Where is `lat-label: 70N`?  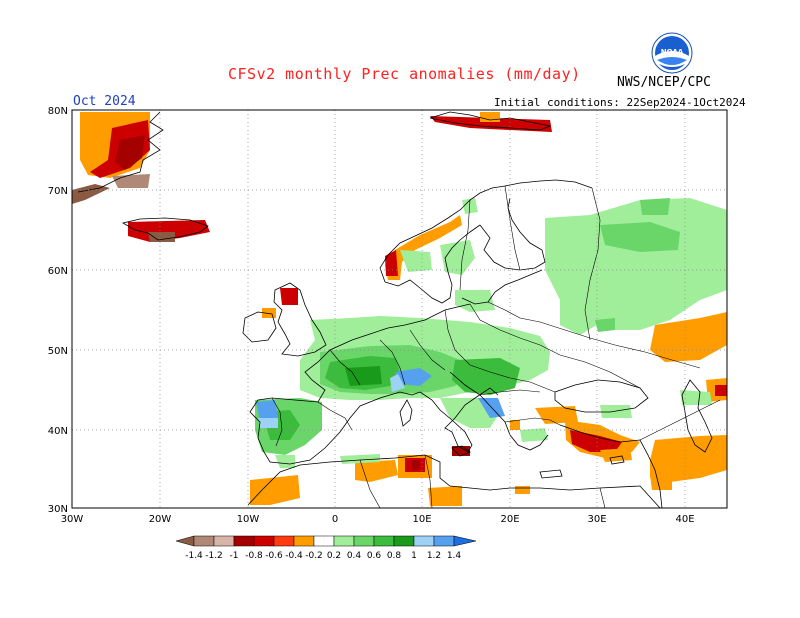
lat-label: 70N is located at coordinates (58, 191).